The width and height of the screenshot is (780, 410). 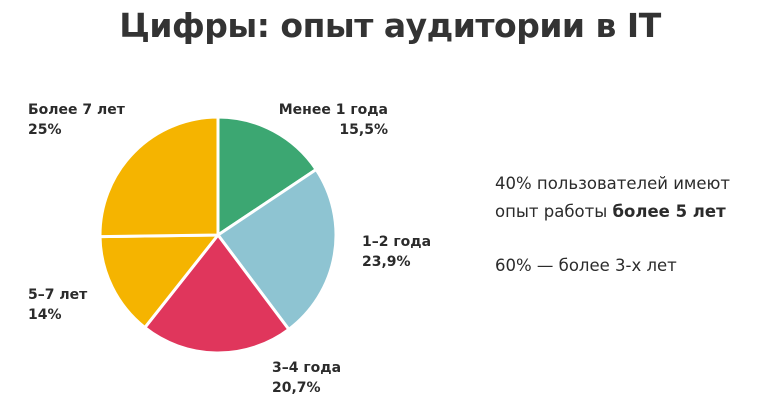 What do you see at coordinates (363, 130) in the screenshot?
I see `slice-label-value: 15,5%` at bounding box center [363, 130].